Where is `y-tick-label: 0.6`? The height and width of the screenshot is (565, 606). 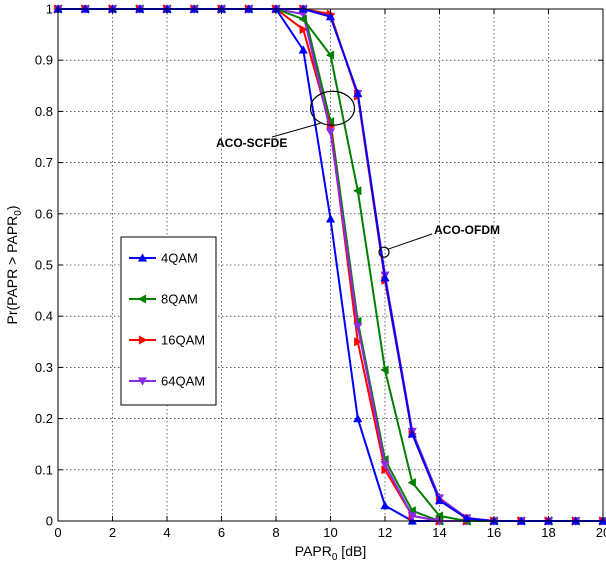 y-tick-label: 0.6 is located at coordinates (44, 213).